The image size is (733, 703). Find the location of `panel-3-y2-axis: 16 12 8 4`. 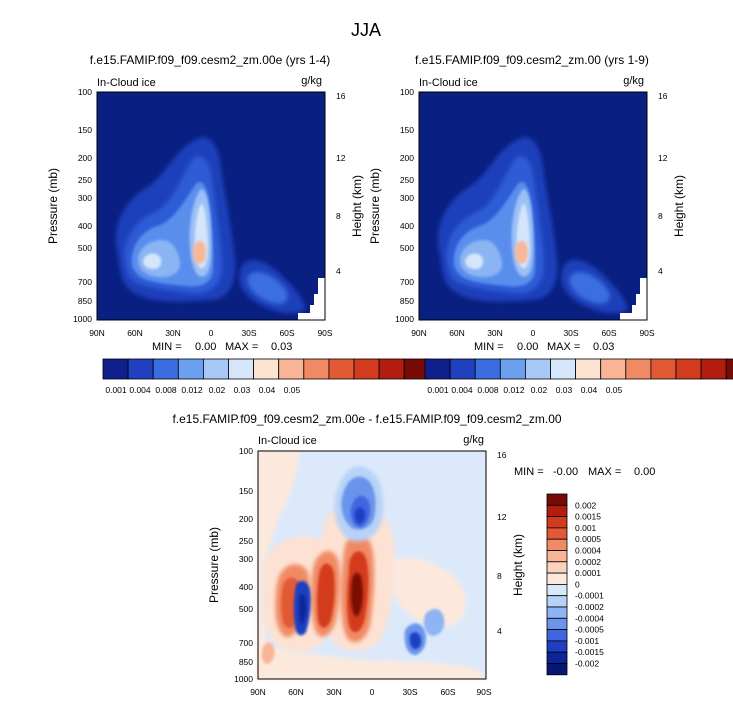

panel-3-y2-axis: 16 12 8 4 is located at coordinates (502, 543).